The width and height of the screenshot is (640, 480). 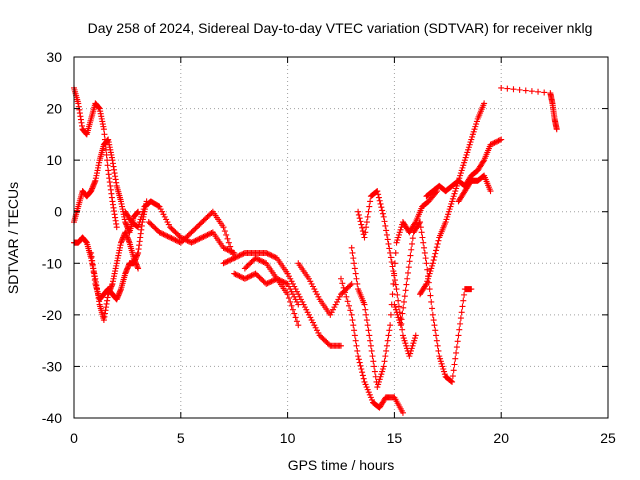 What do you see at coordinates (474, 188) in the screenshot?
I see `series-track-r` at bounding box center [474, 188].